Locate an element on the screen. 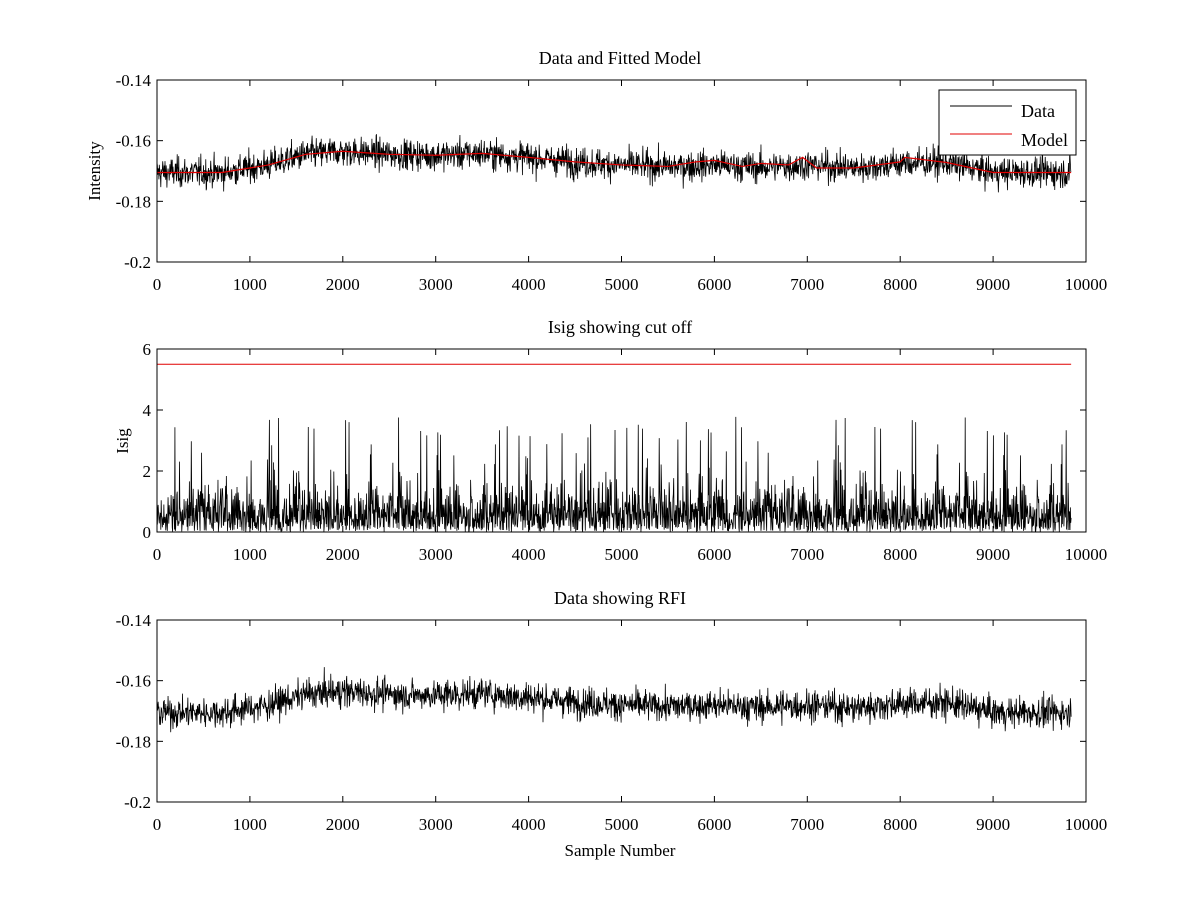  y-tick-label: 6 is located at coordinates (147, 349).